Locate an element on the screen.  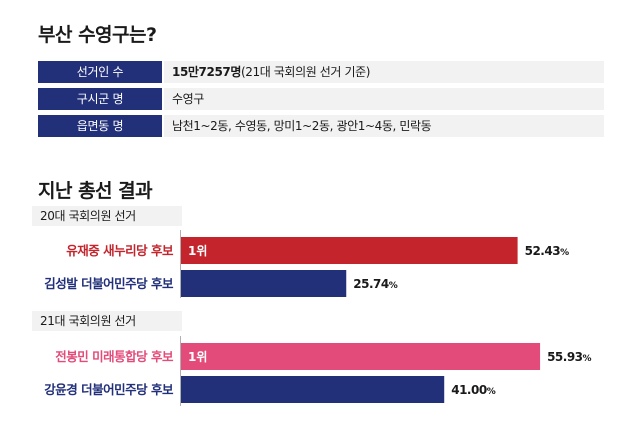
info-value: 남천1~2동, 수영동, 망미1~2동, 광안1~4동, 민락동 is located at coordinates (384, 126).